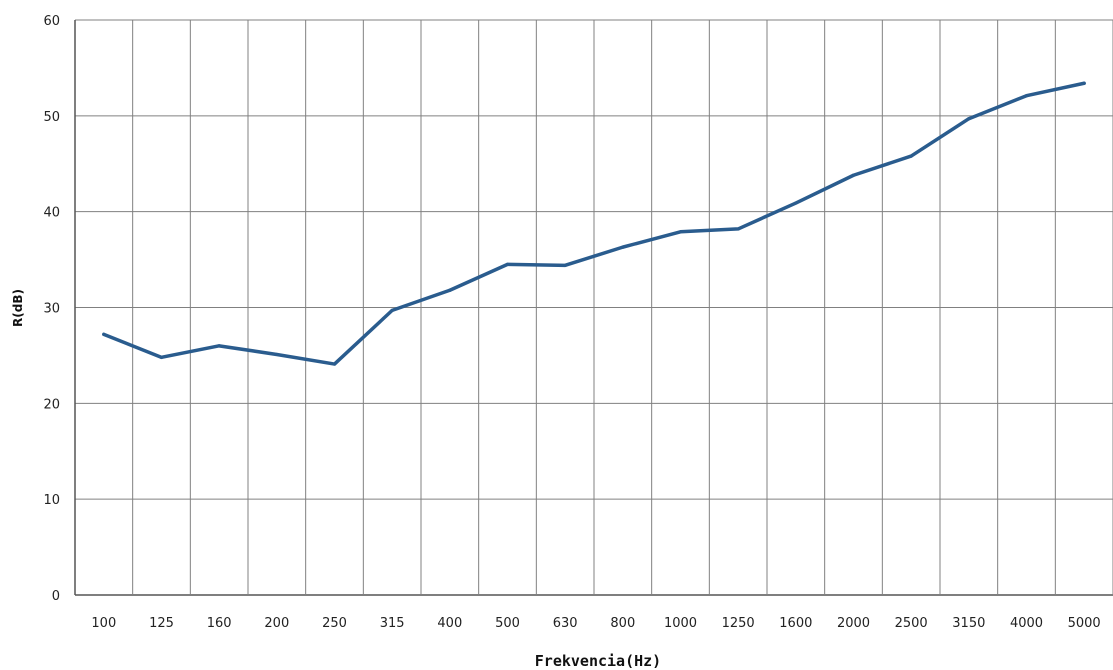  Describe the element at coordinates (334, 623) in the screenshot. I see `x-tick-label: 250` at that location.